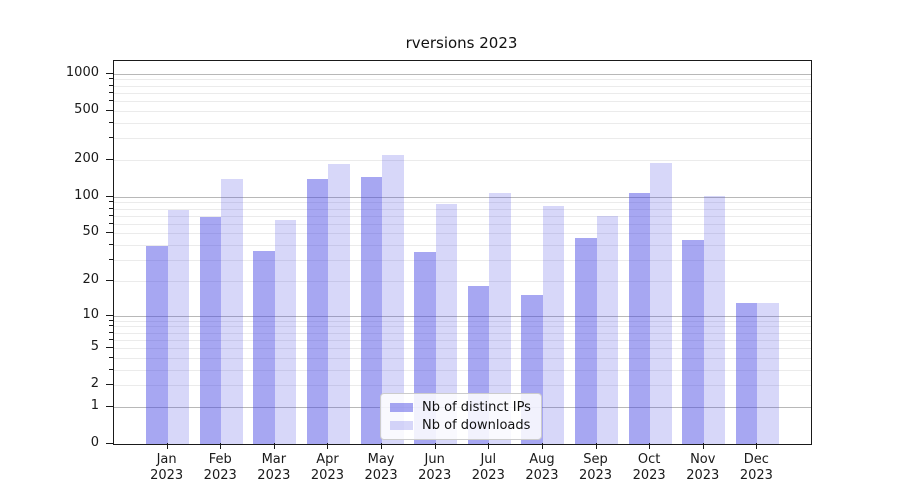  Describe the element at coordinates (393, 299) in the screenshot. I see `bar-downloads-may` at that location.